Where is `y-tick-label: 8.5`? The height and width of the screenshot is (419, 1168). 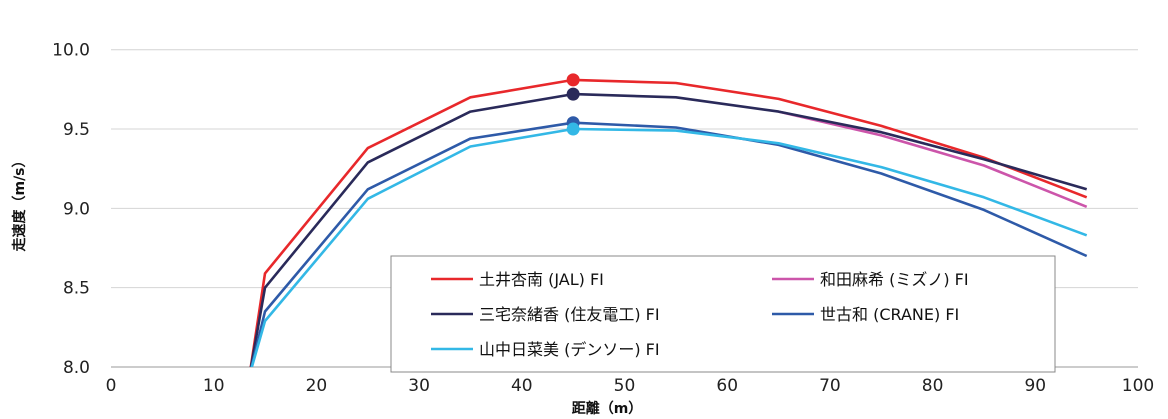
y-tick-label: 8.5 is located at coordinates (76, 289).